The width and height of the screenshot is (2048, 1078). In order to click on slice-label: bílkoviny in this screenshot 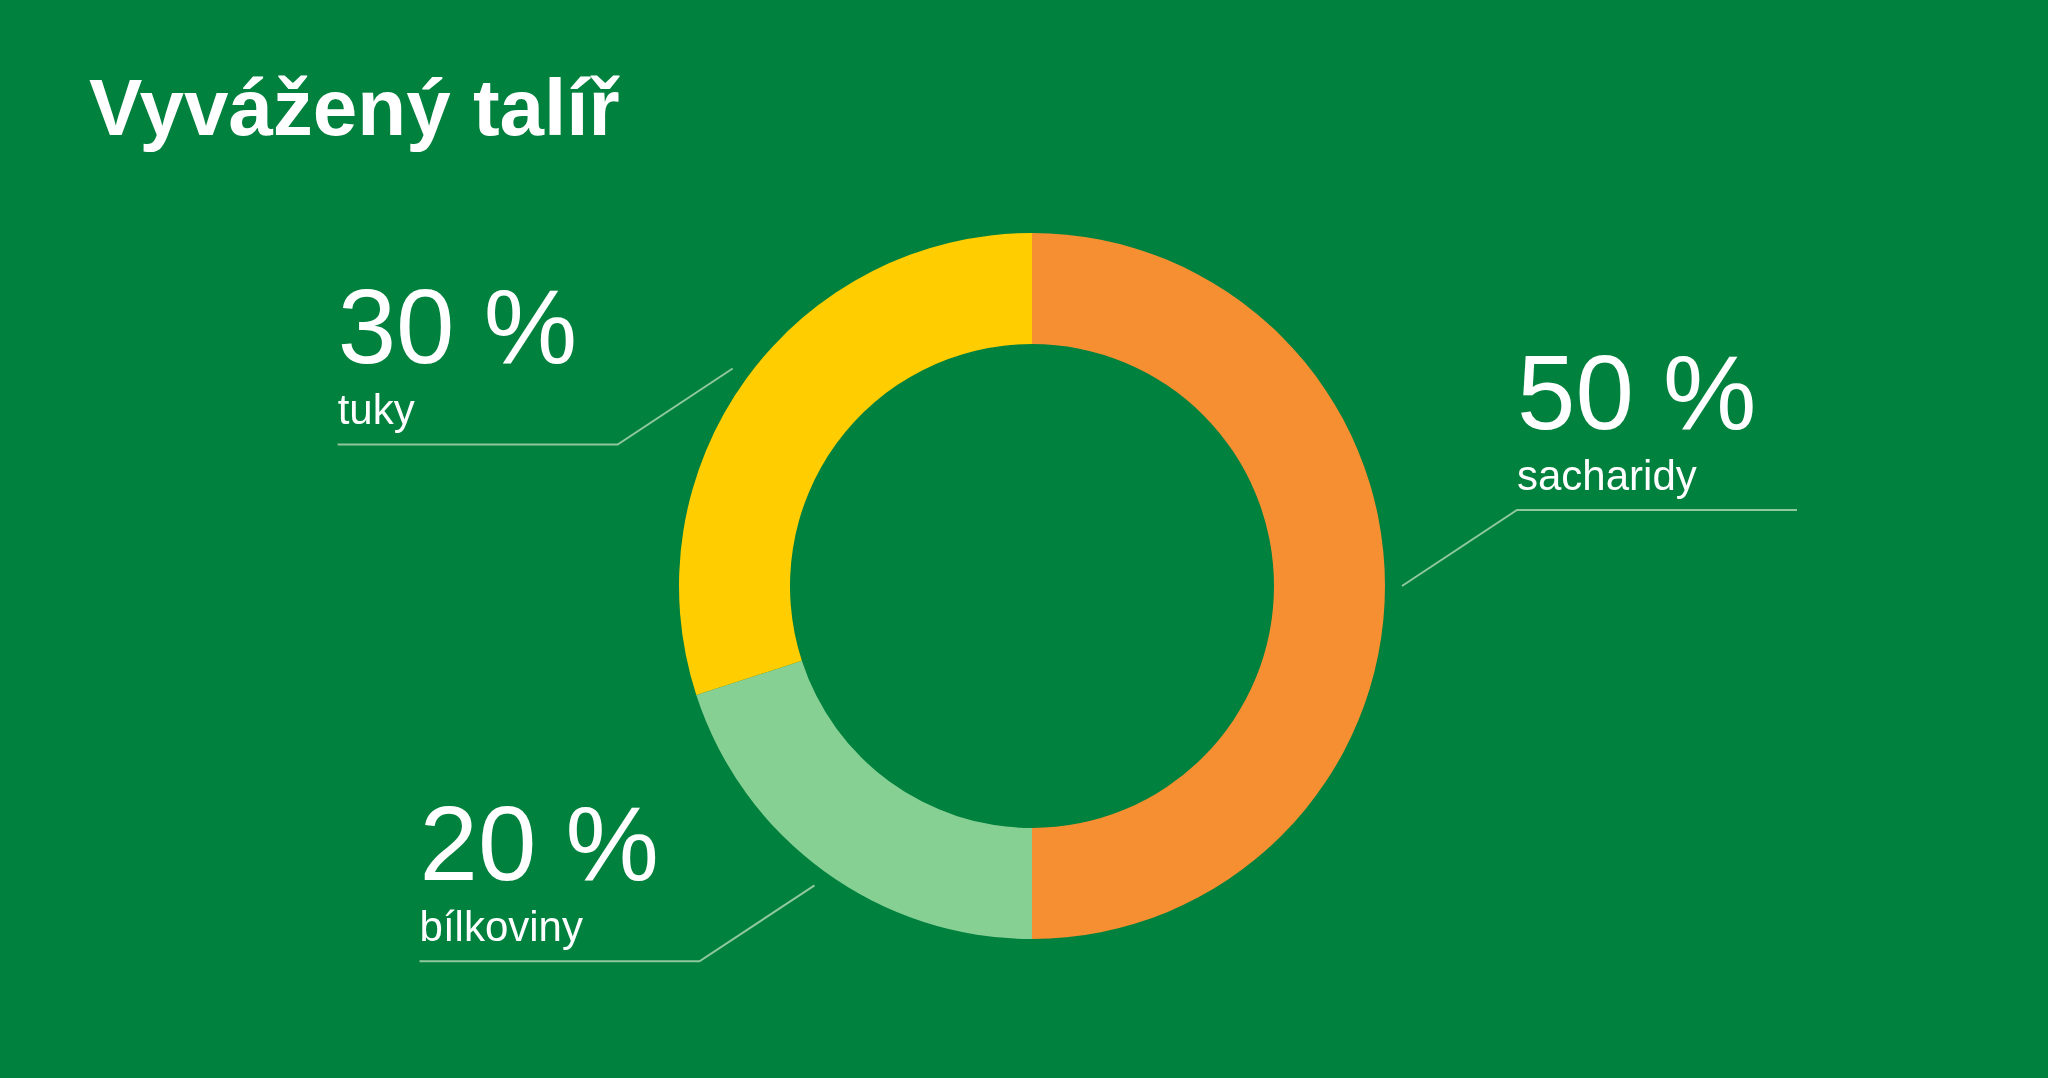, I will do `click(501, 926)`.